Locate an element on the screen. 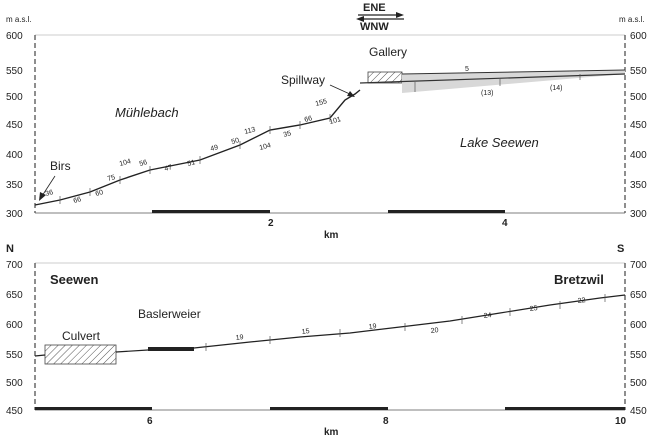  segment-label: 51 is located at coordinates (191, 163).